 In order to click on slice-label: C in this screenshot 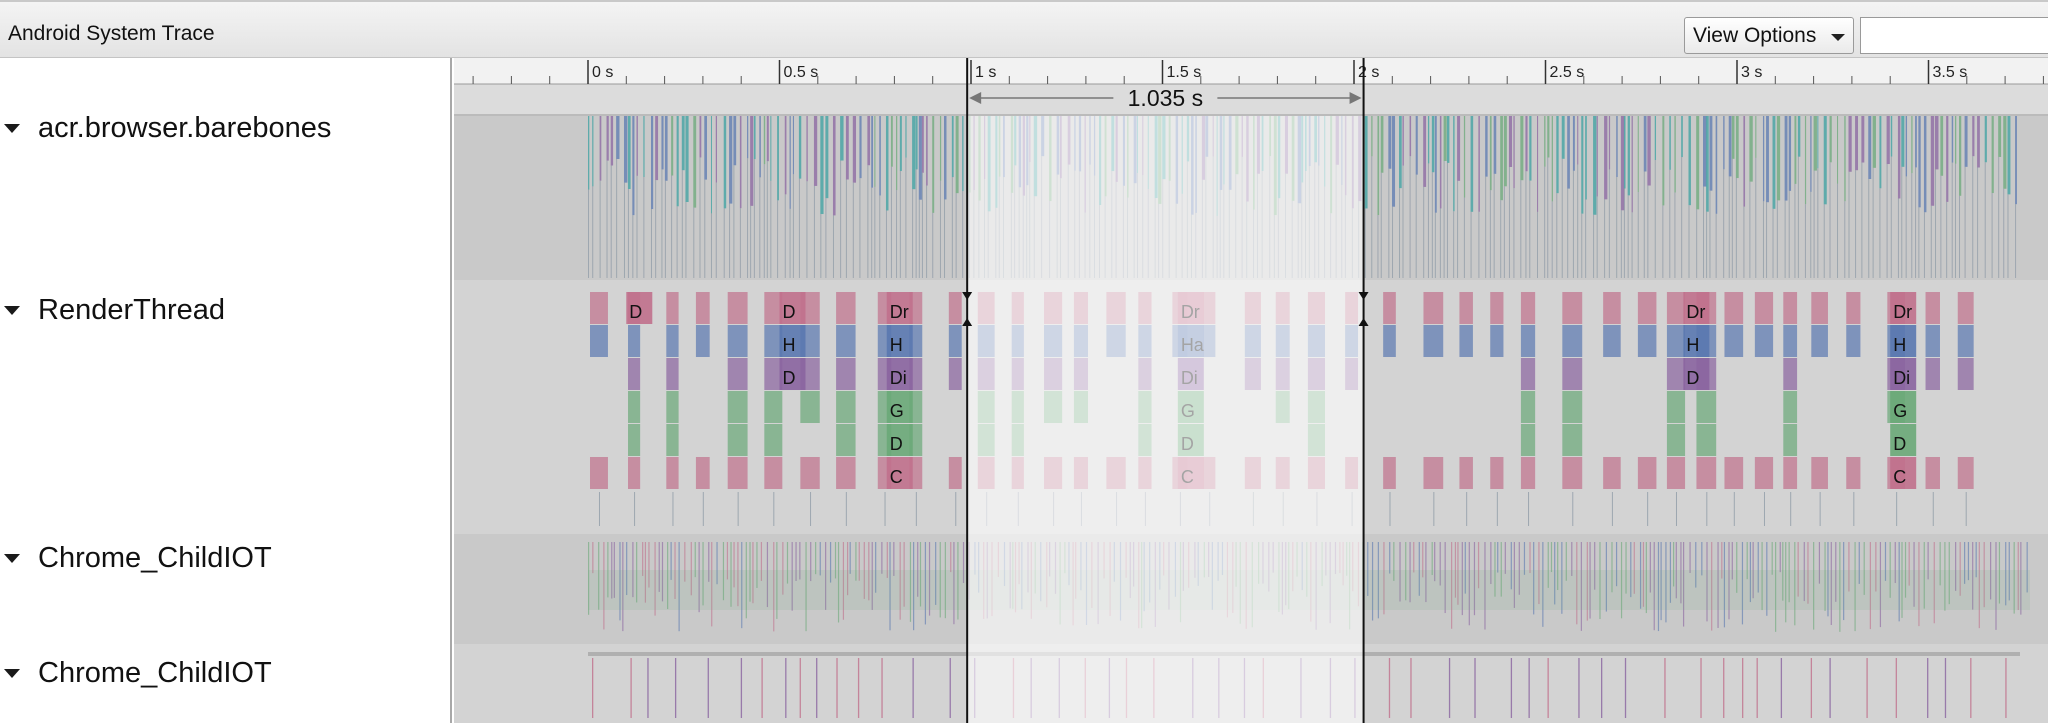, I will do `click(896, 477)`.